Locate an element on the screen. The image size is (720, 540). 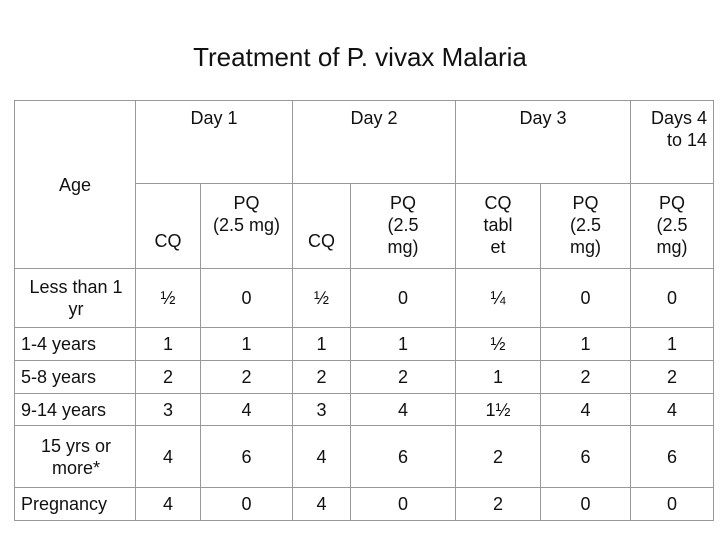
row-label: 15 yrs or more* is located at coordinates (75, 456).